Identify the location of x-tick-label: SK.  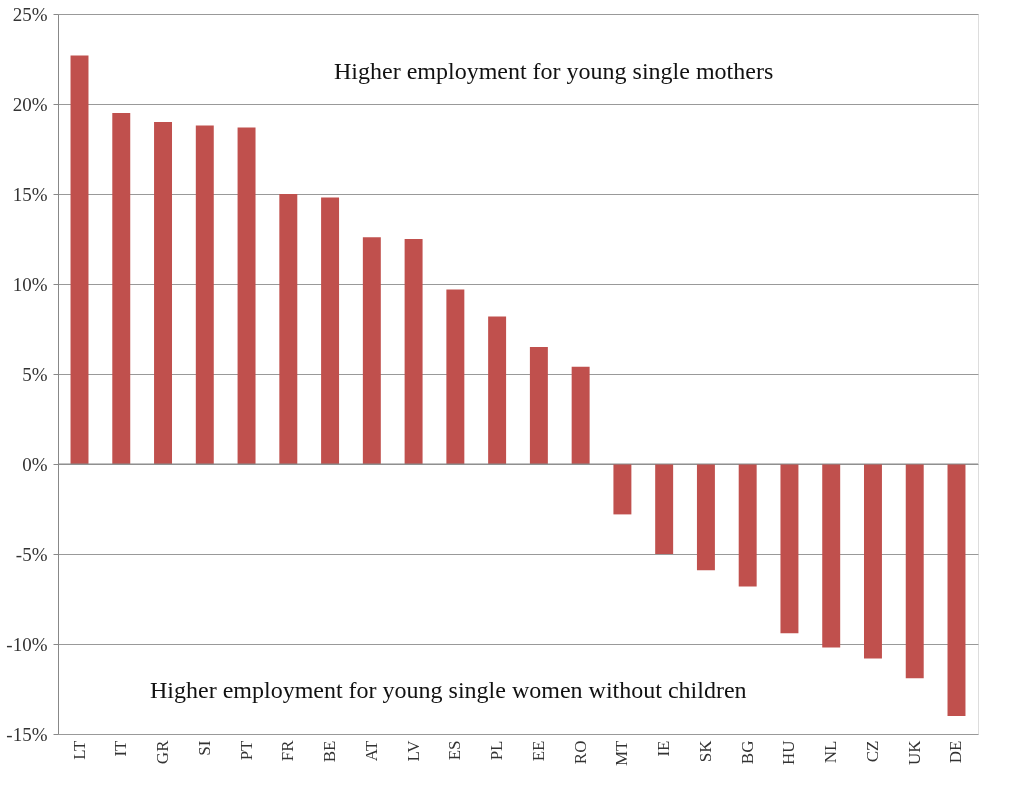
(705, 751).